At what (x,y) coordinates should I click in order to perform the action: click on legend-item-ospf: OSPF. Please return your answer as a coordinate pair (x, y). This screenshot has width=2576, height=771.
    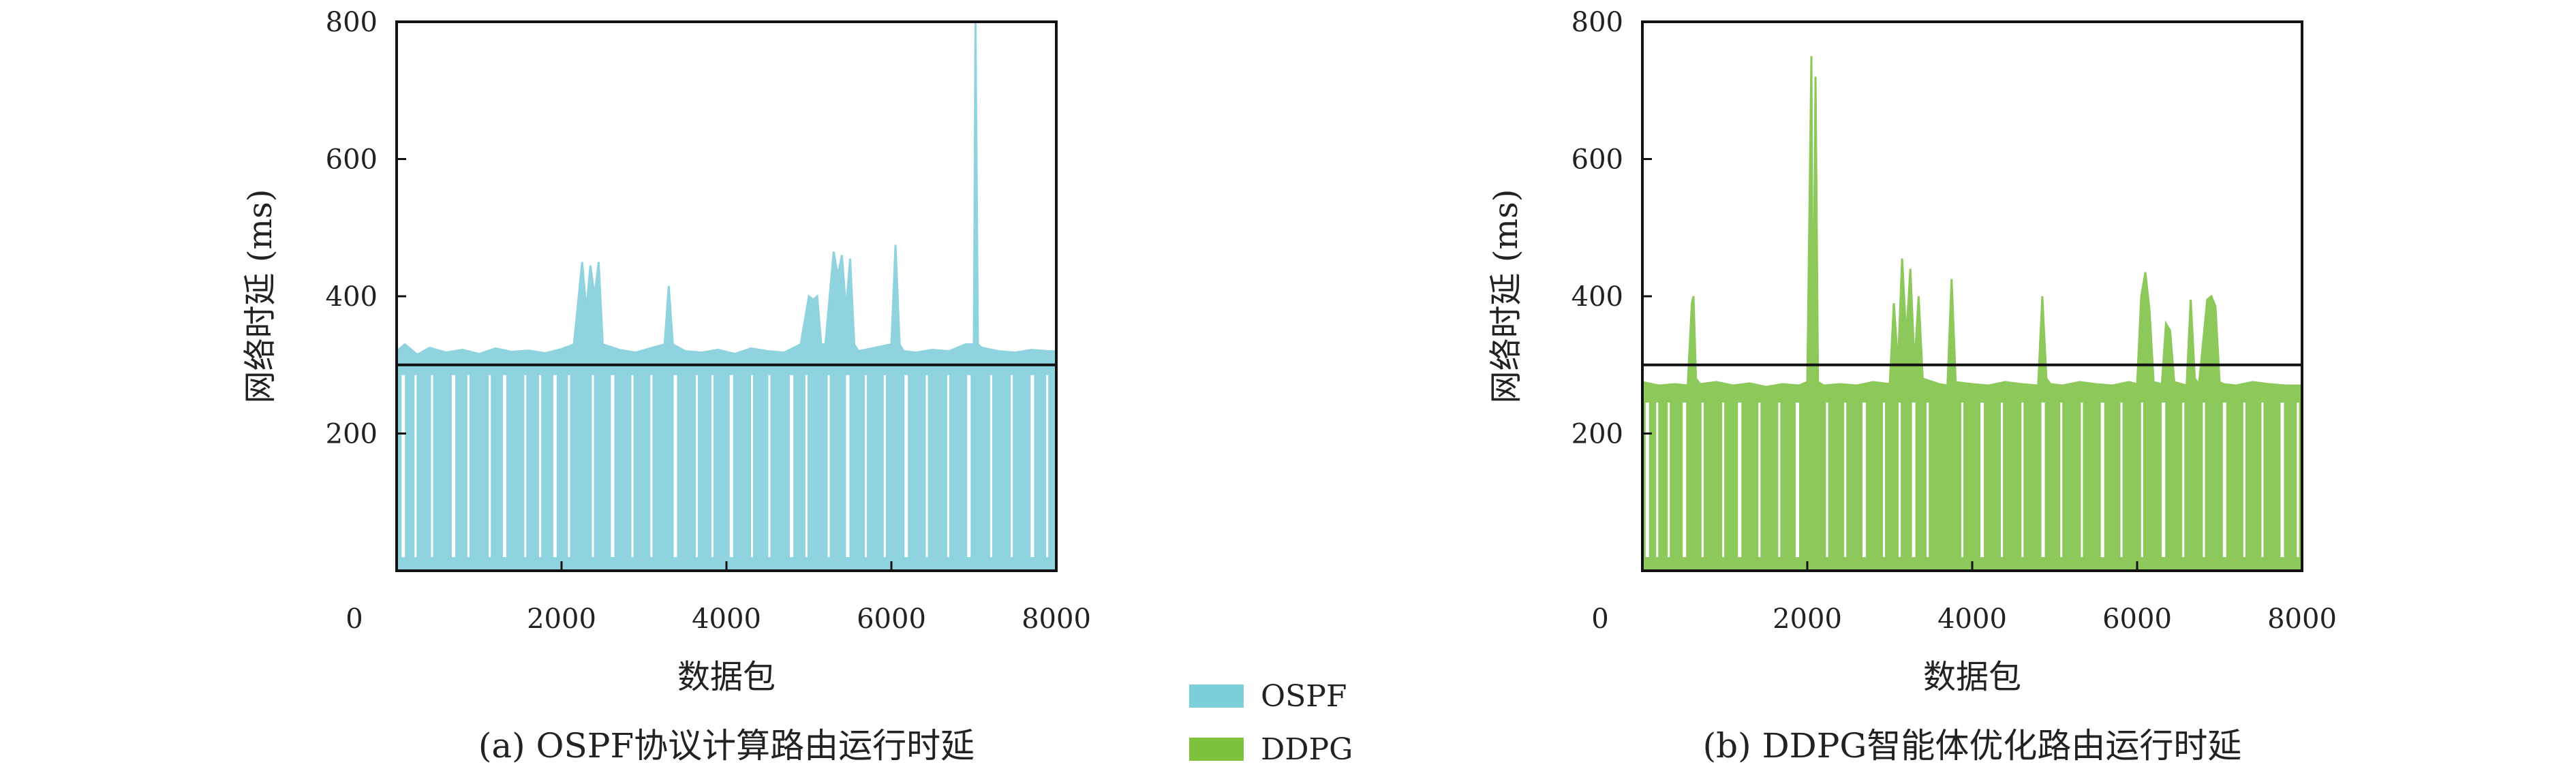
    Looking at the image, I should click on (1268, 696).